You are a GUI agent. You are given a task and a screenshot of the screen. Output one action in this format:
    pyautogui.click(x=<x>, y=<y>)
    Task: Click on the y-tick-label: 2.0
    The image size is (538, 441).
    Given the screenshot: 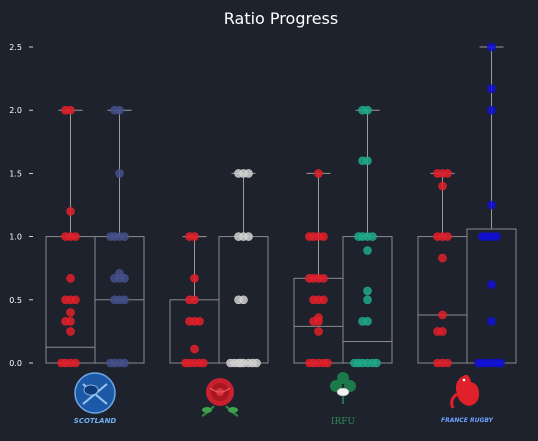 What is the action you would take?
    pyautogui.click(x=15, y=110)
    